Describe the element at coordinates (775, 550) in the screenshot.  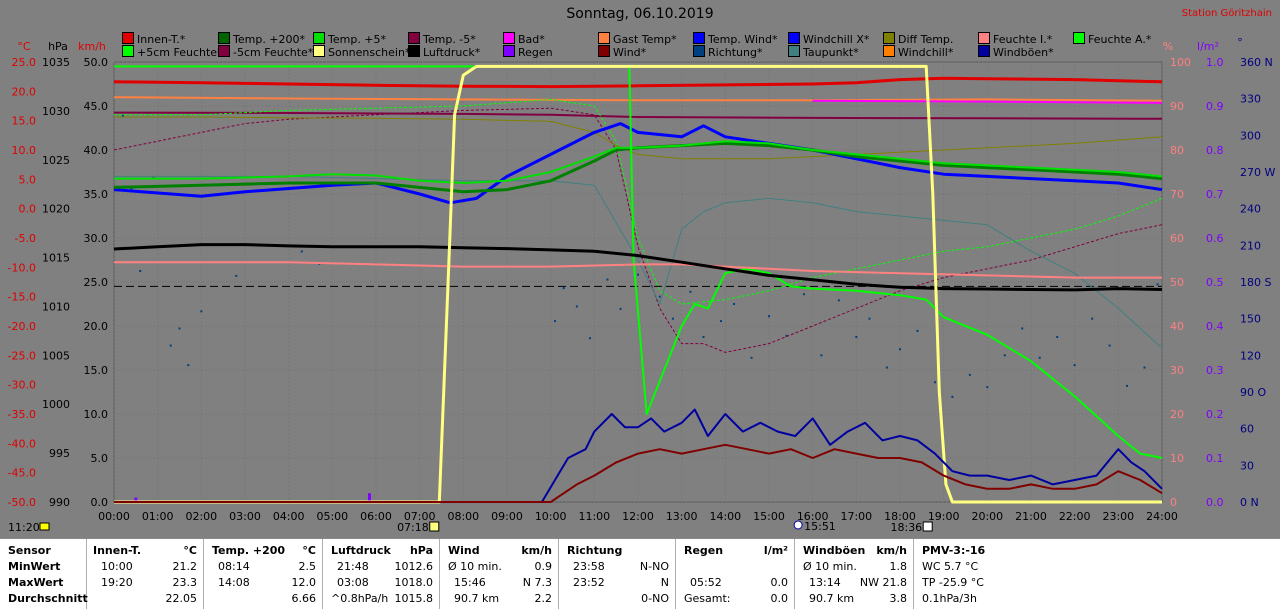
I see `regen-unit: l/m²` at that location.